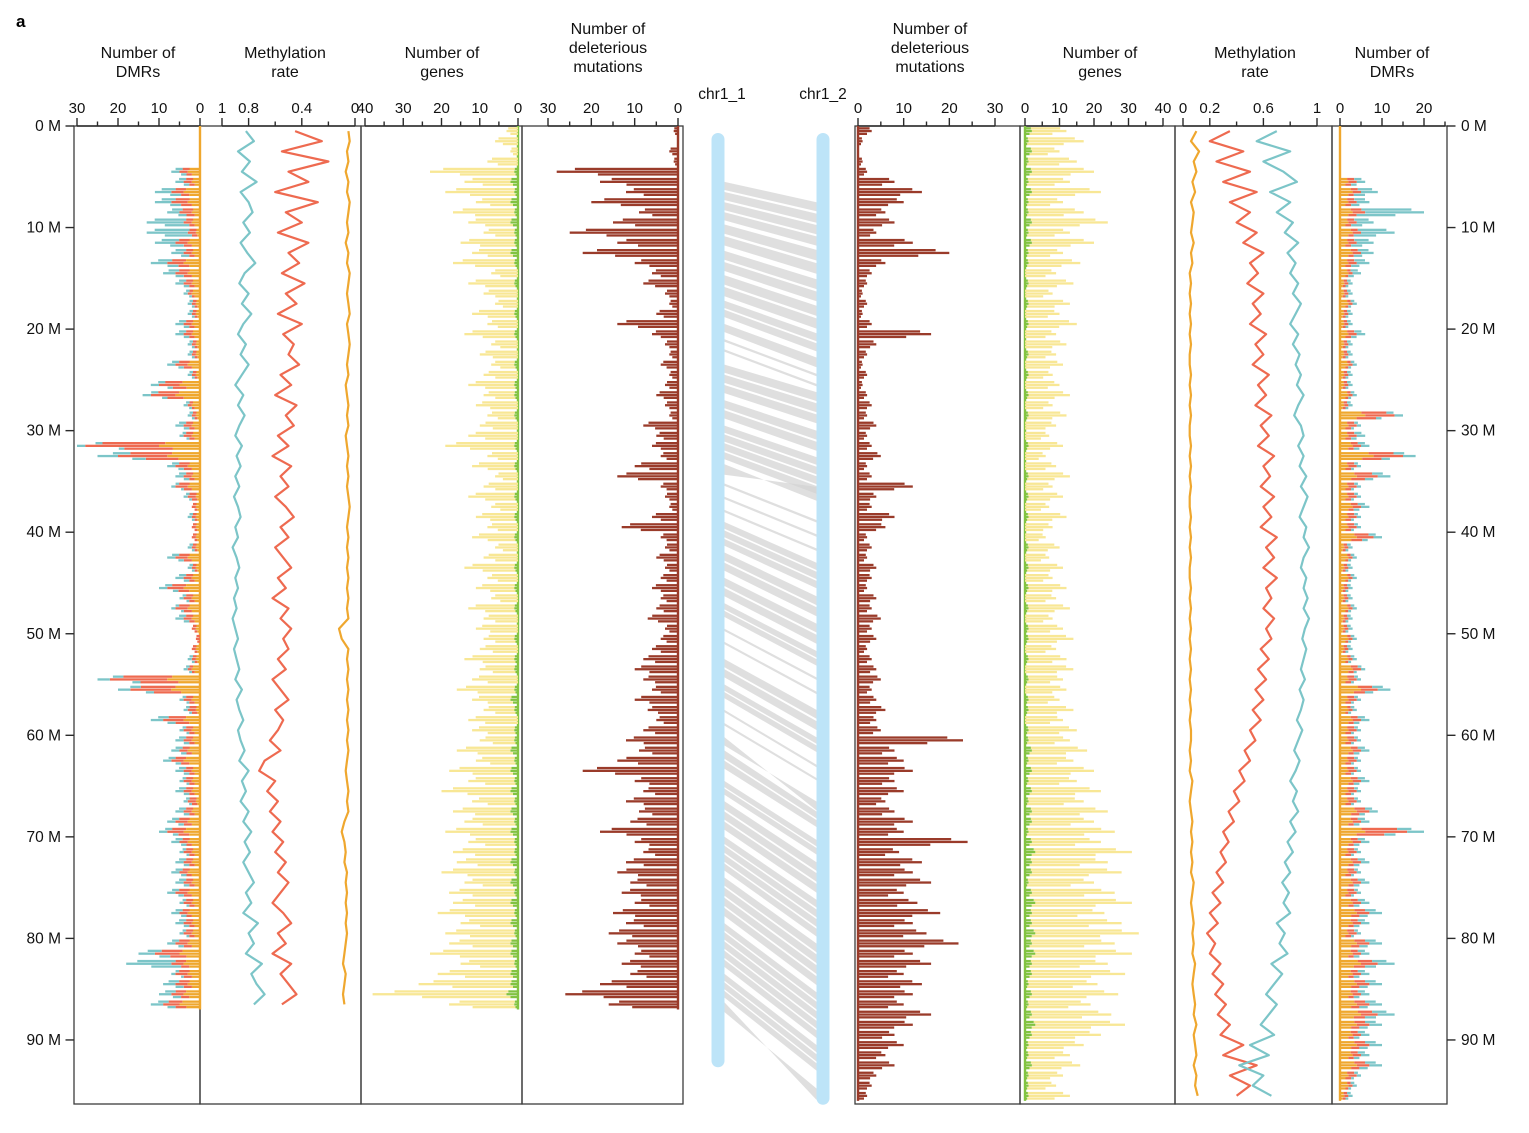 The image size is (1529, 1133). Describe the element at coordinates (21, 21) in the screenshot. I see `figure-panel-letter: a` at that location.